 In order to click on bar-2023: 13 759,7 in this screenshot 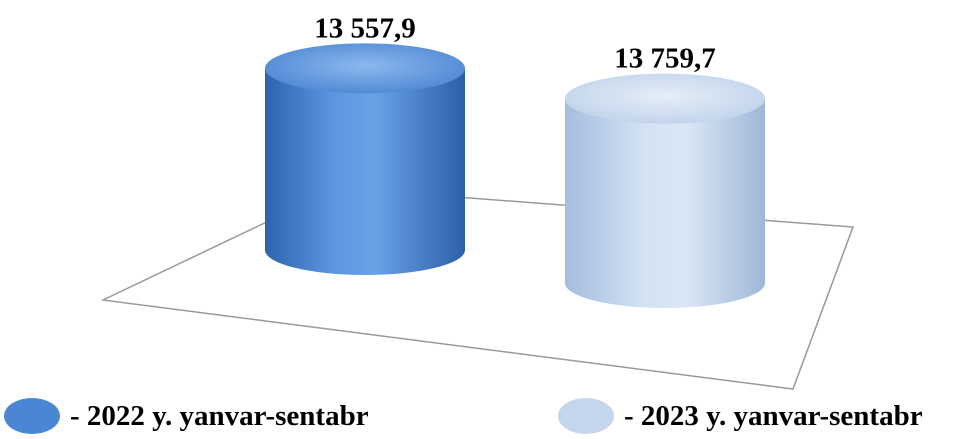, I will do `click(665, 175)`.